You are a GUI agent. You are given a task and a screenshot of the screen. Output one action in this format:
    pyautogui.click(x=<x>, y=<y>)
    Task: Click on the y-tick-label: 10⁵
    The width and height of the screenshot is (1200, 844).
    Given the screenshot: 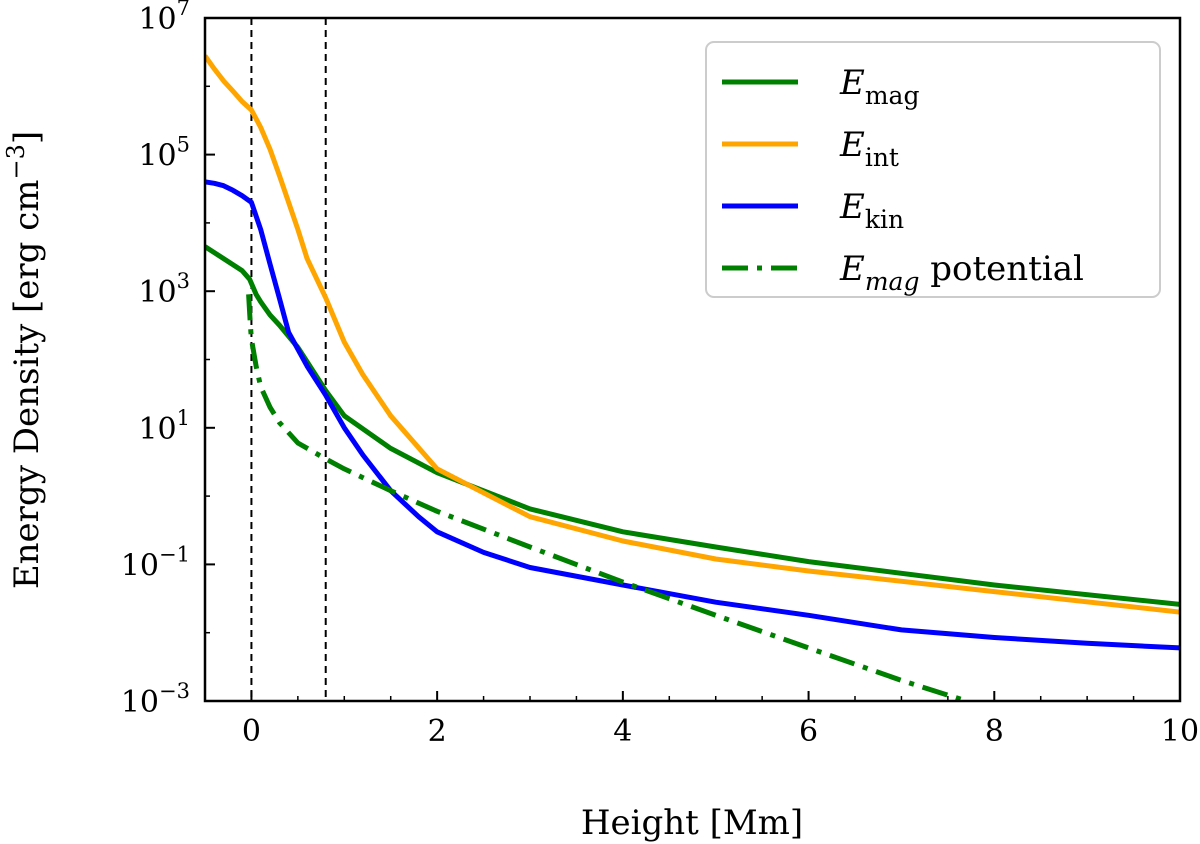 What is the action you would take?
    pyautogui.click(x=164, y=153)
    